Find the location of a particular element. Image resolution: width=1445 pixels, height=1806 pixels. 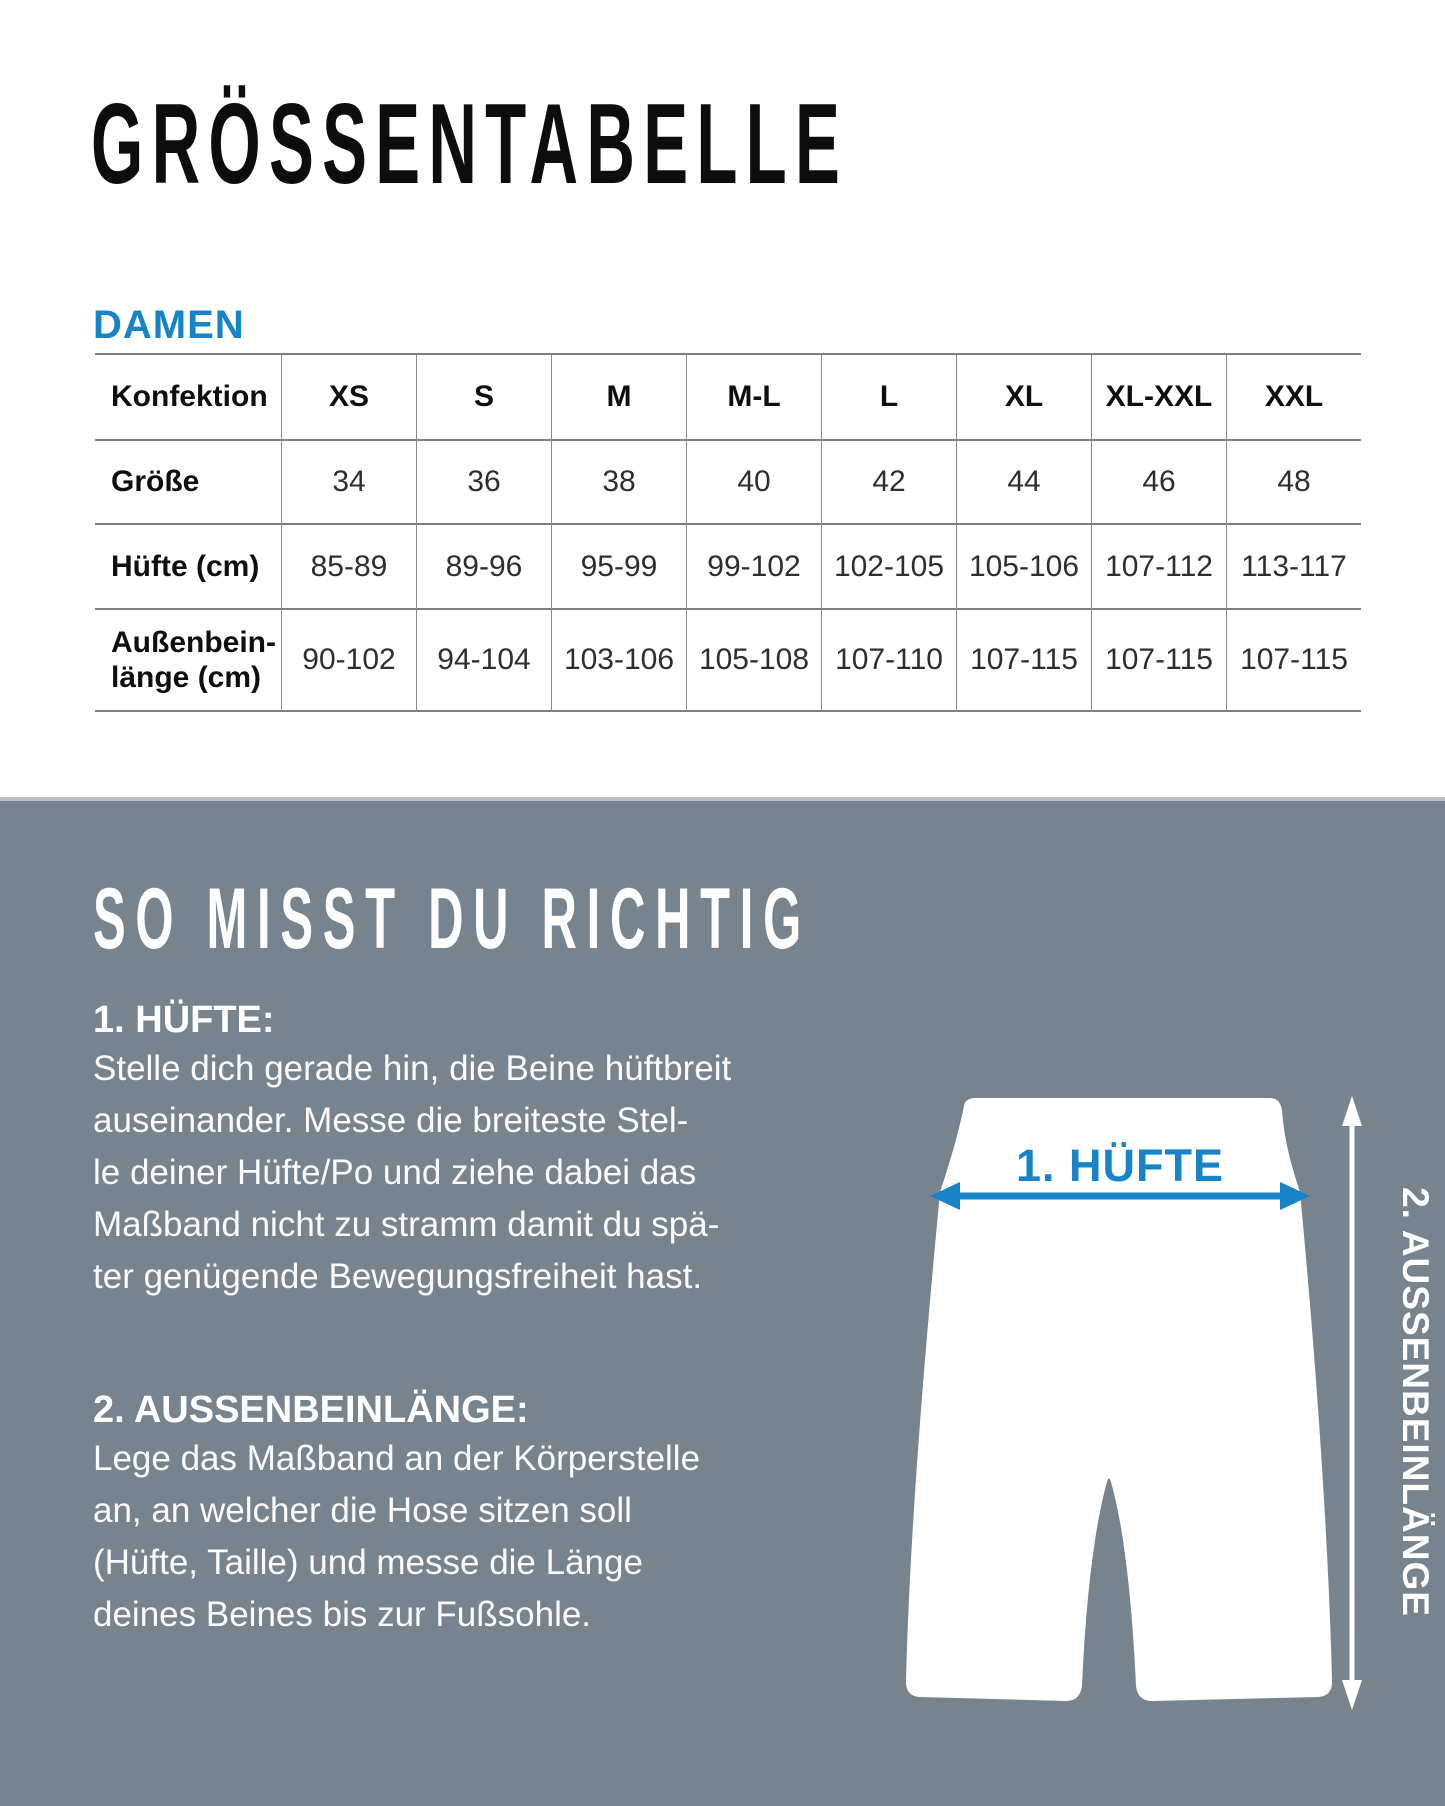

step-text-line: Lege das Maßband an der Körperstelle is located at coordinates (397, 1458).